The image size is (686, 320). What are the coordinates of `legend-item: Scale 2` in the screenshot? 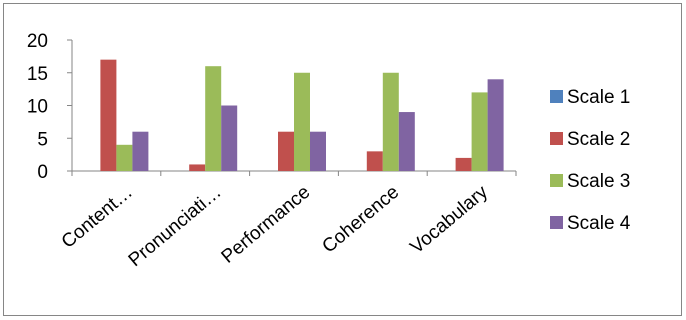 It's located at (590, 139).